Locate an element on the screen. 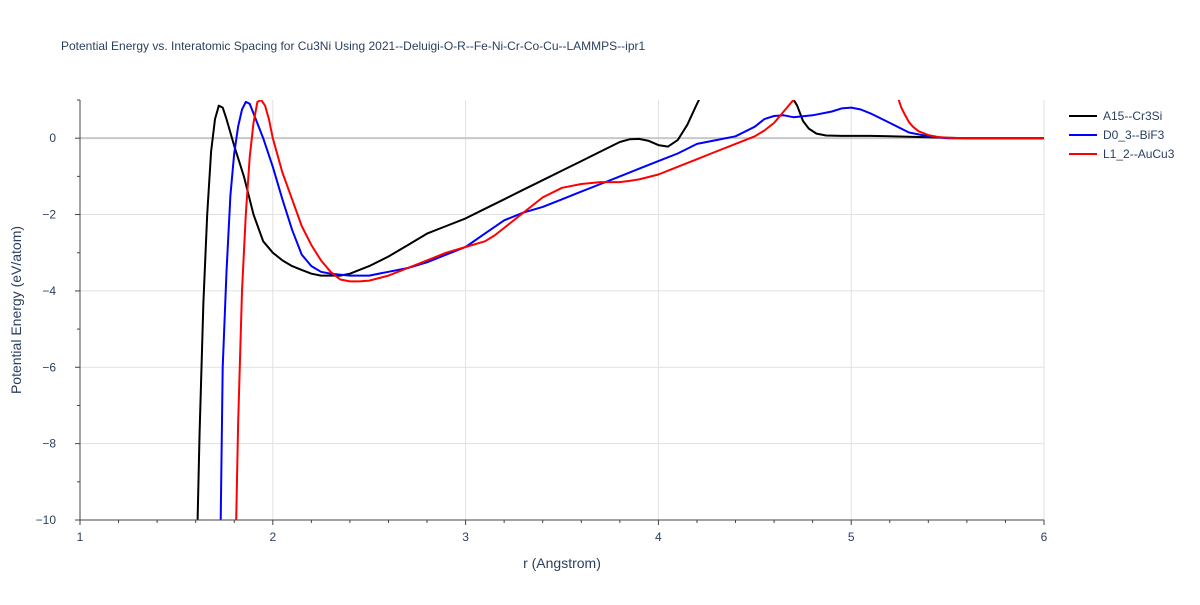 Image resolution: width=1200 pixels, height=605 pixels. y-tick-label: 0 is located at coordinates (52, 138).